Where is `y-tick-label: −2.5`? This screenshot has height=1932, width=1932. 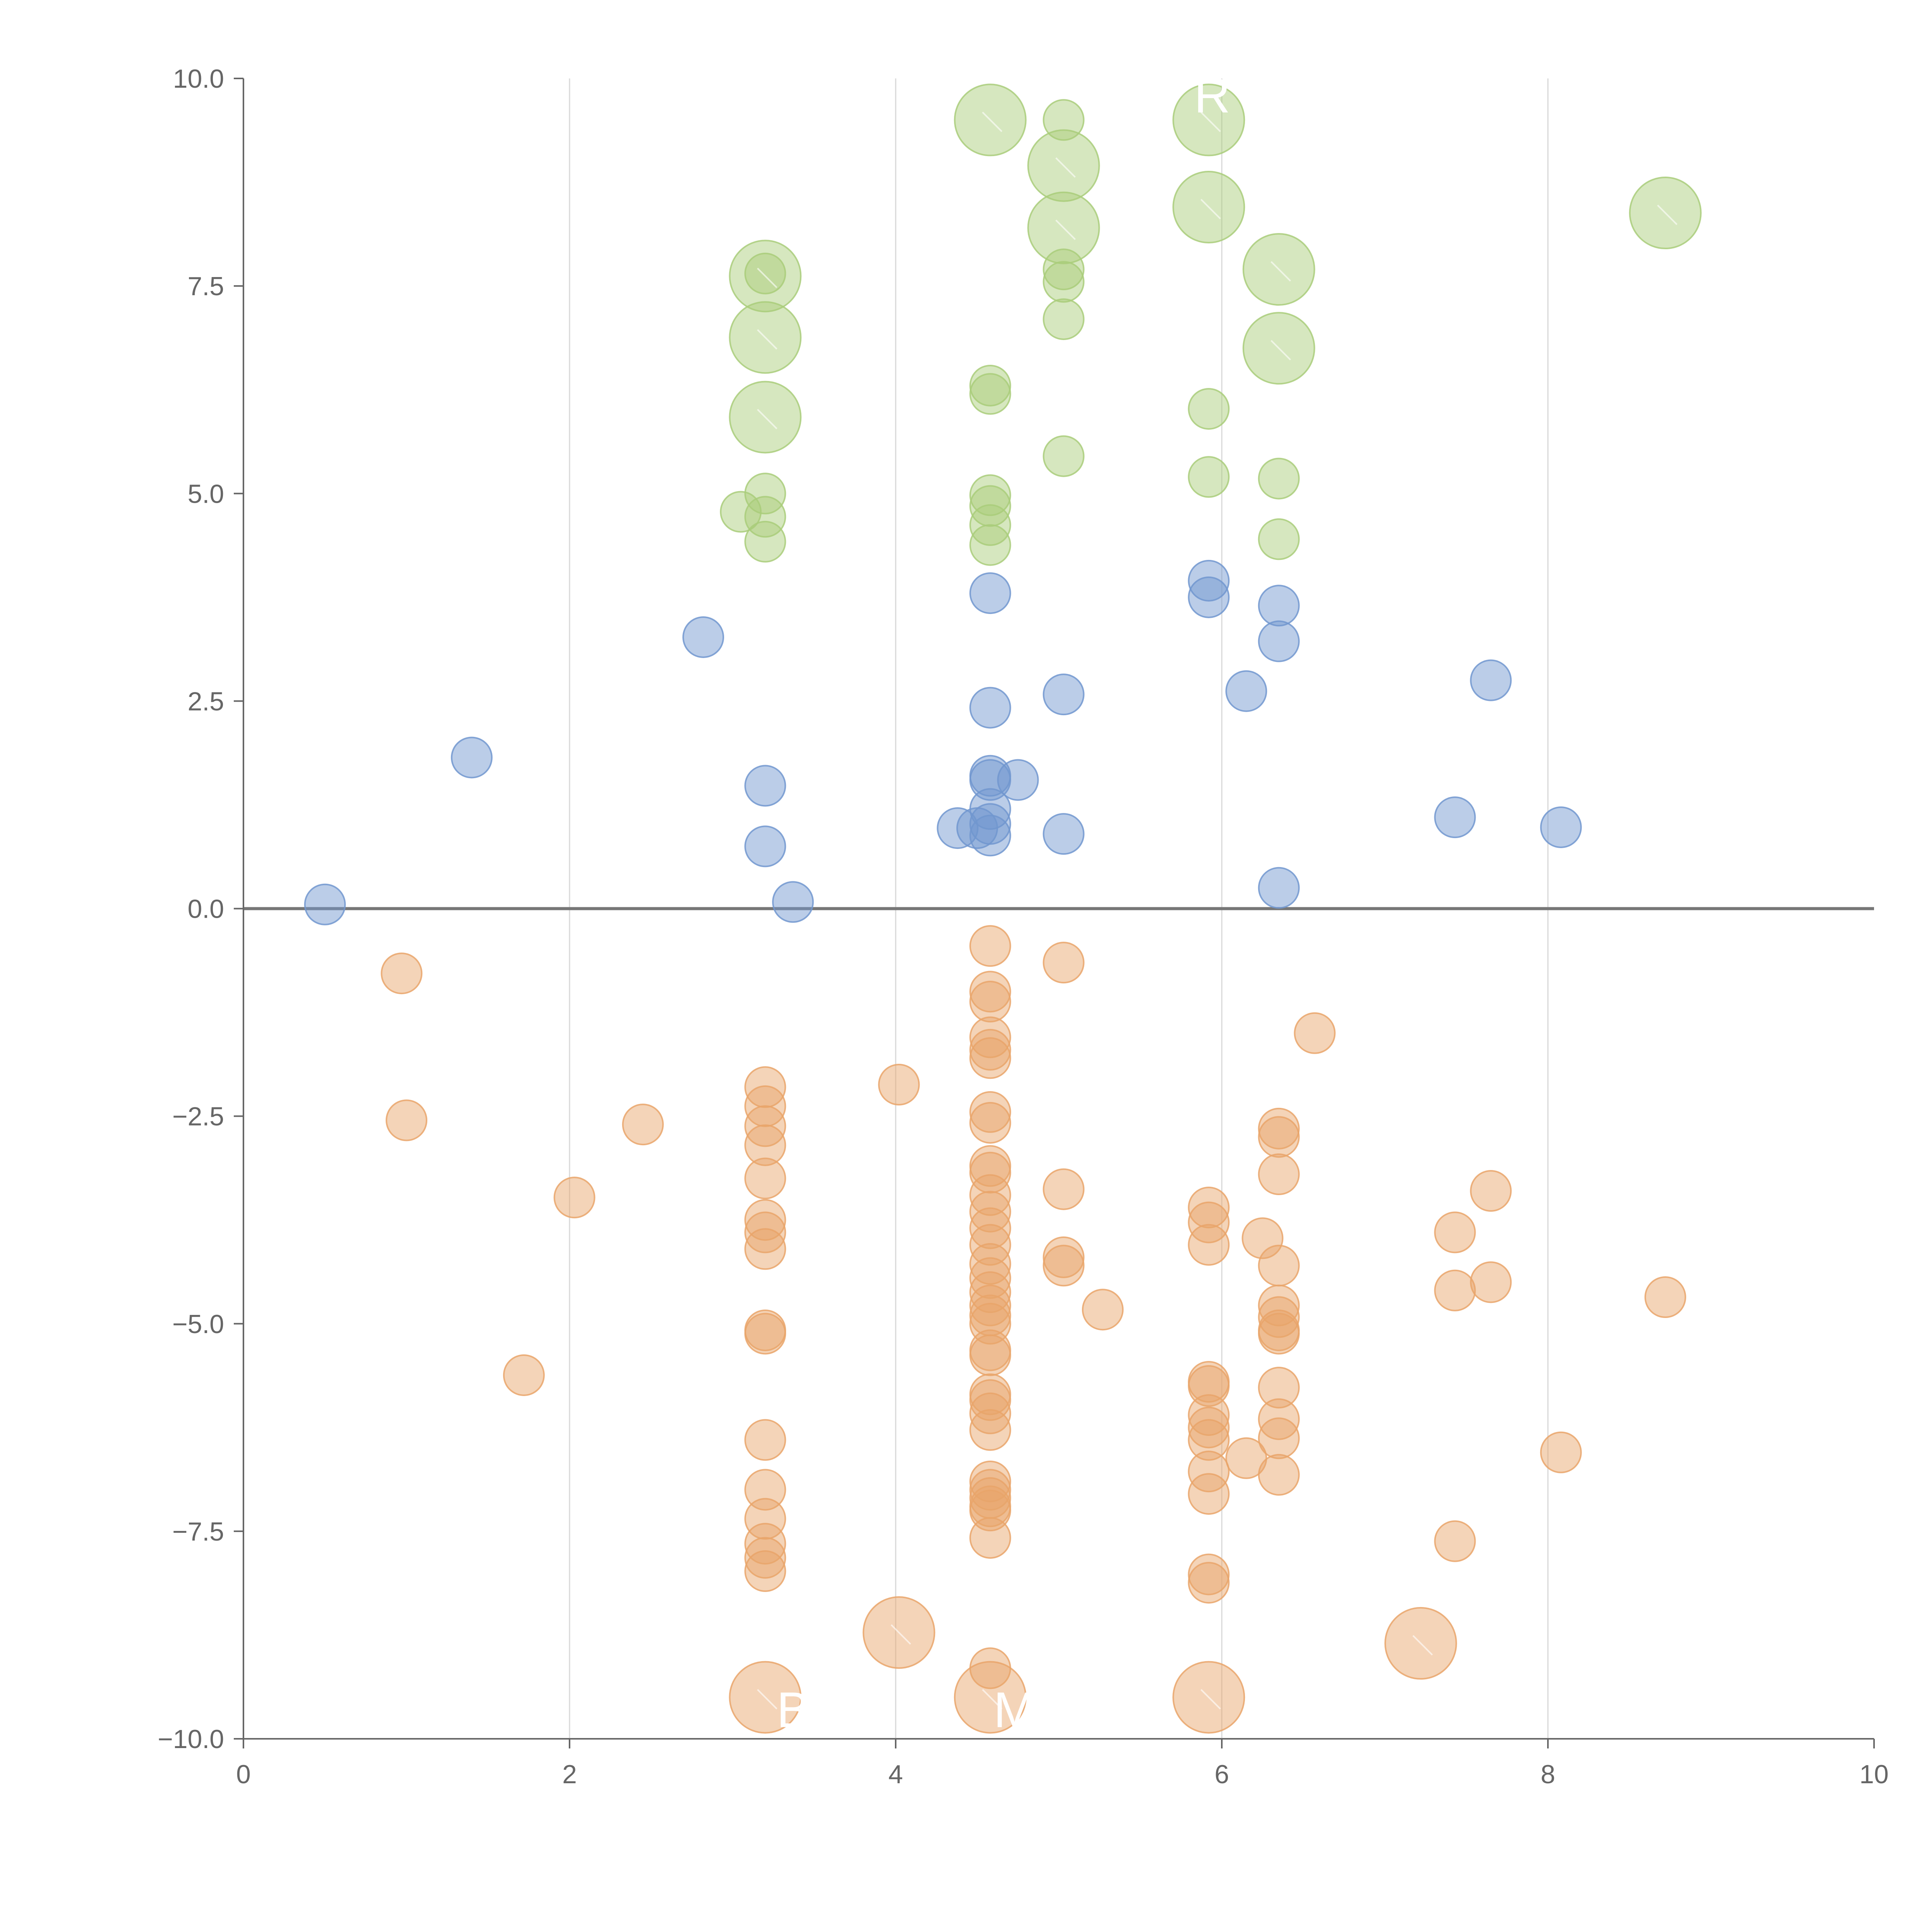 y-tick-label: −2.5 is located at coordinates (198, 1116).